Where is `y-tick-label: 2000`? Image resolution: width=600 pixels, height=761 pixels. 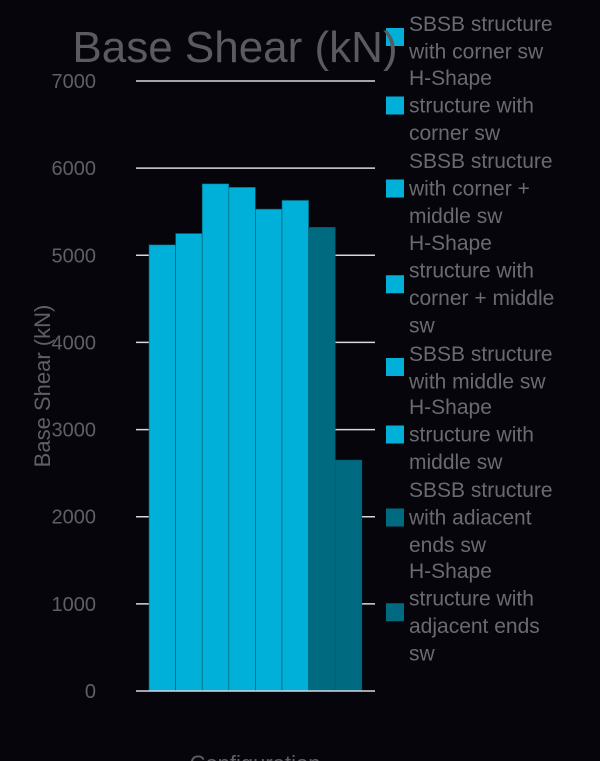 y-tick-label: 2000 is located at coordinates (74, 518).